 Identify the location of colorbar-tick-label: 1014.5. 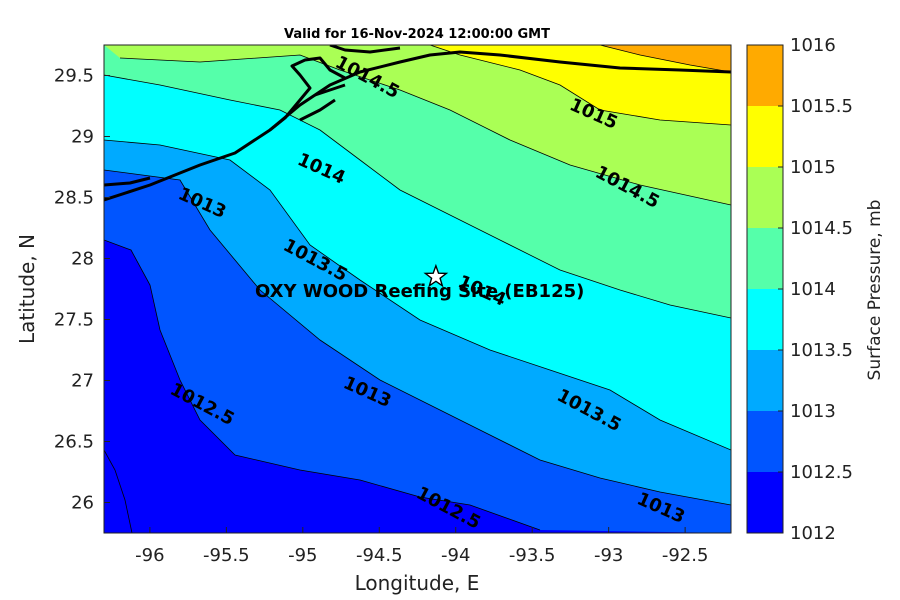
(821, 228).